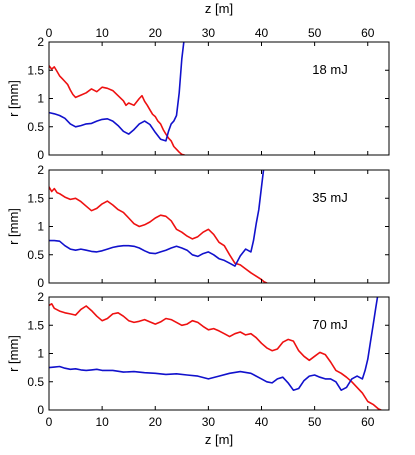 Image resolution: width=415 pixels, height=455 pixels. Describe the element at coordinates (315, 422) in the screenshot. I see `bottom-x-tick-label: 50` at that location.